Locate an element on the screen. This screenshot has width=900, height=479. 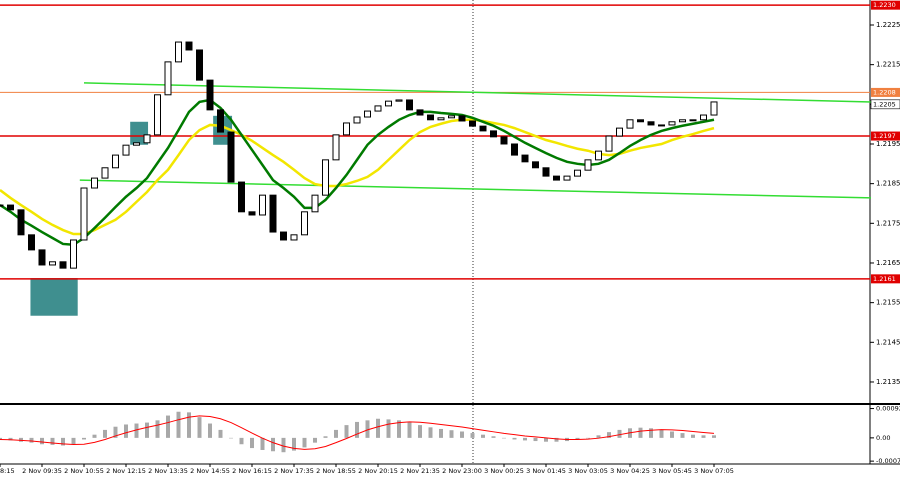
osc-y-tick-label: 0.00 is located at coordinates (883, 438).